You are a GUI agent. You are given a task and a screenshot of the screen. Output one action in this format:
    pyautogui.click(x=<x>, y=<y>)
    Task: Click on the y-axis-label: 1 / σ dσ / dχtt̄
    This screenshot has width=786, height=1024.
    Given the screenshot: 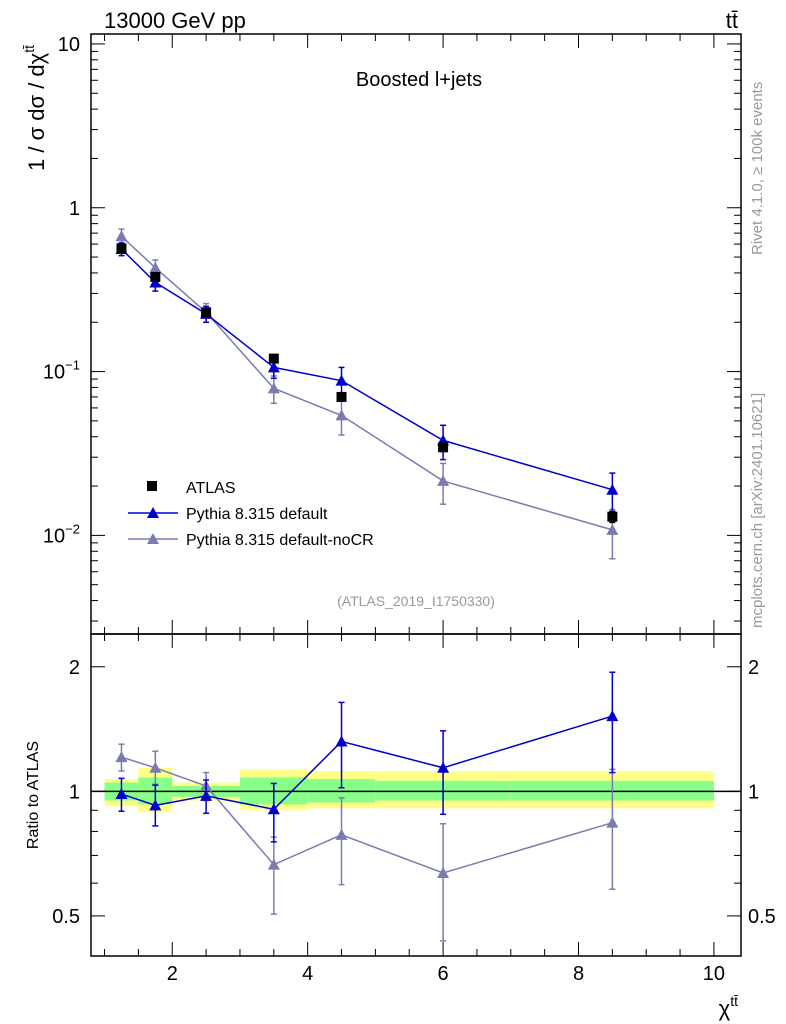 What is the action you would take?
    pyautogui.click(x=35, y=108)
    